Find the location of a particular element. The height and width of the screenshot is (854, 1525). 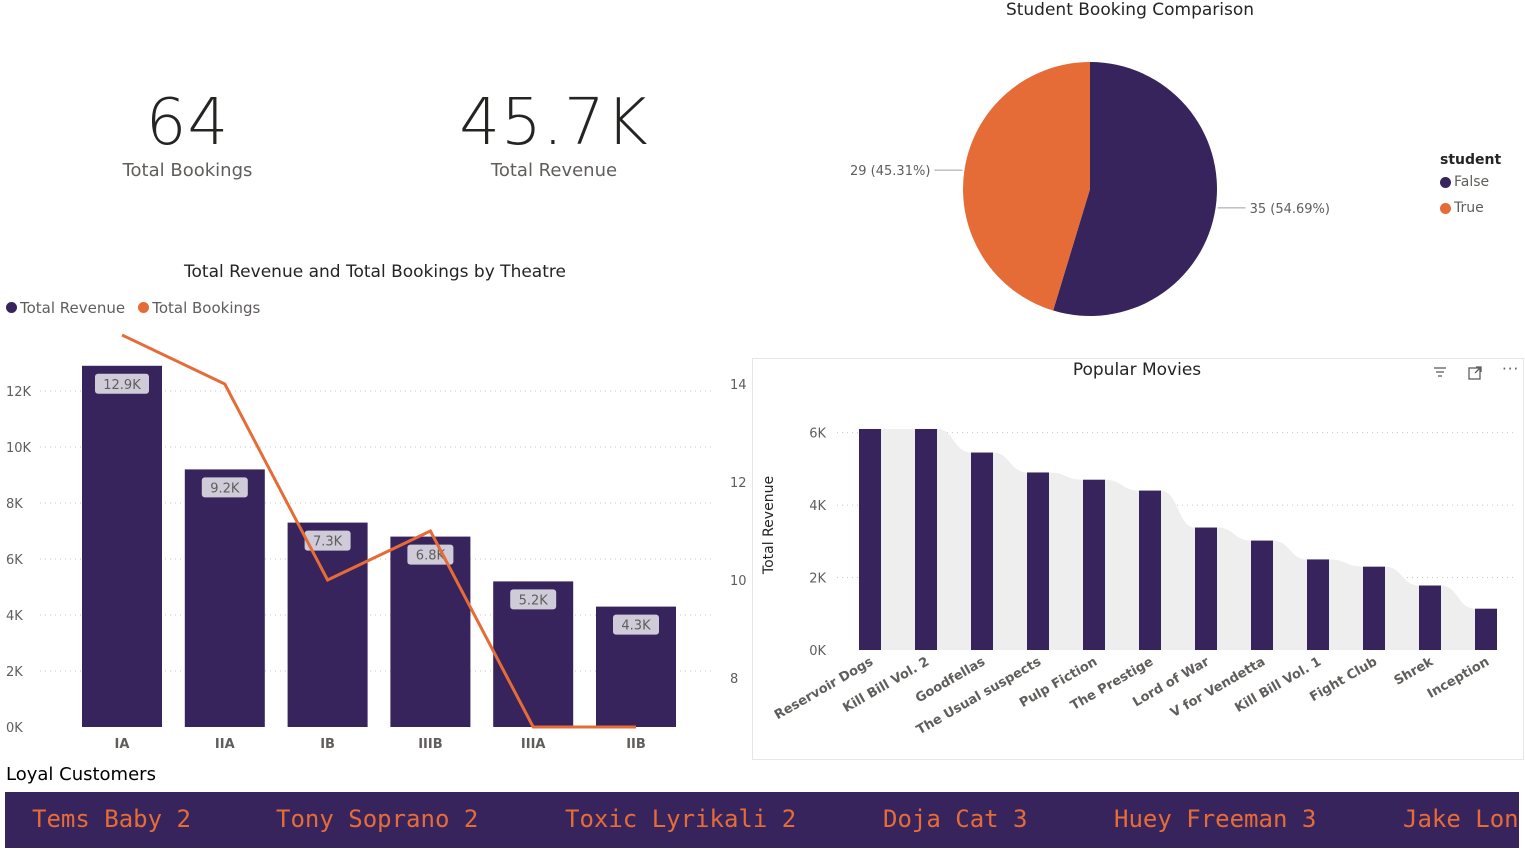

pie-chart-title: Student Booking Comparison is located at coordinates (1130, 10).